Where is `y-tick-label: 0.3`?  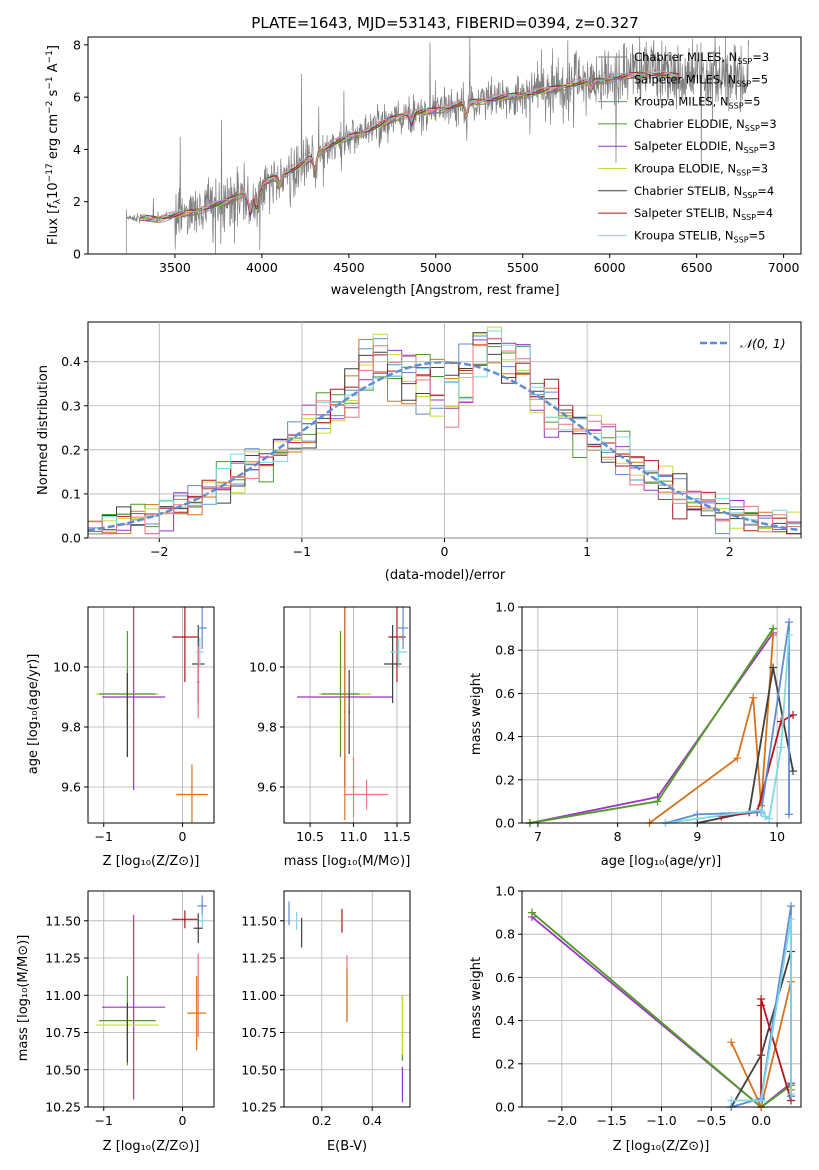 y-tick-label: 0.3 is located at coordinates (71, 405).